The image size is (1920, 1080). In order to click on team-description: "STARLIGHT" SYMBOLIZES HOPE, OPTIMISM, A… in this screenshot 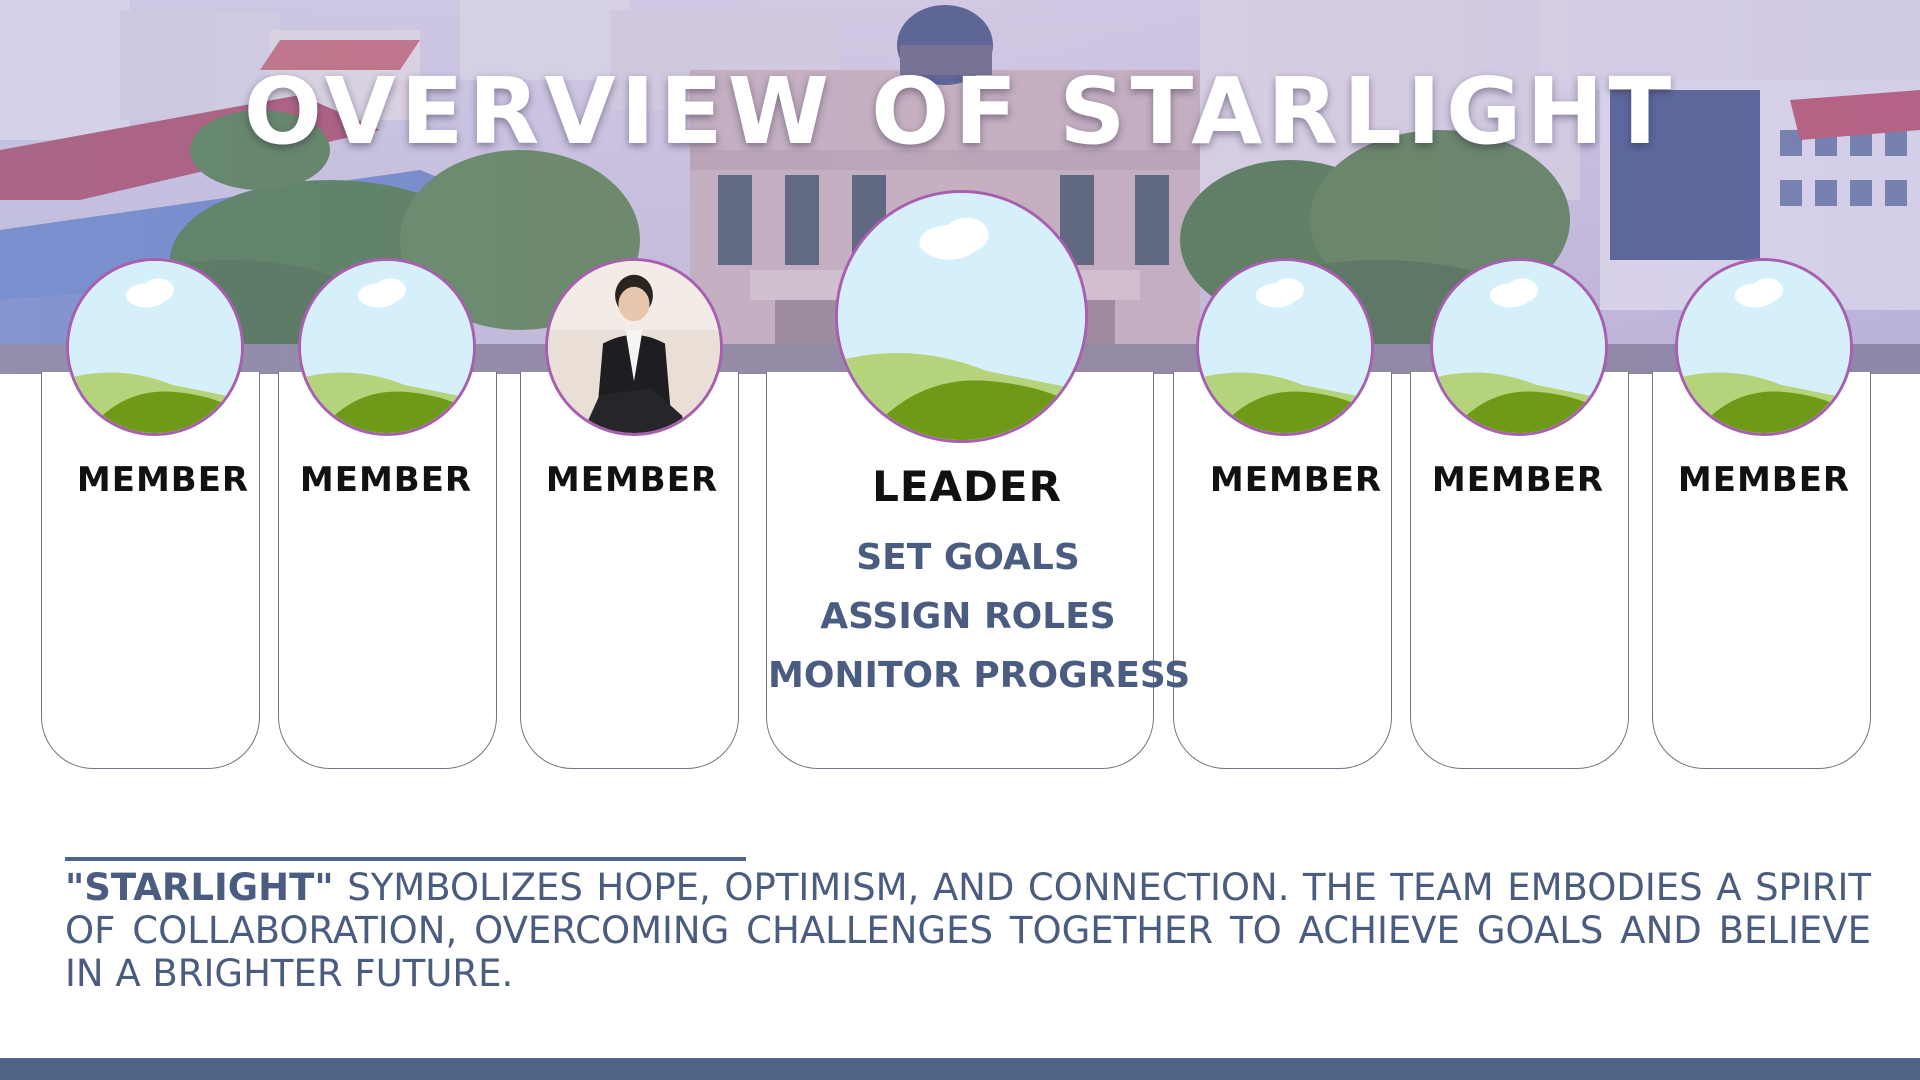, I will do `click(968, 930)`.